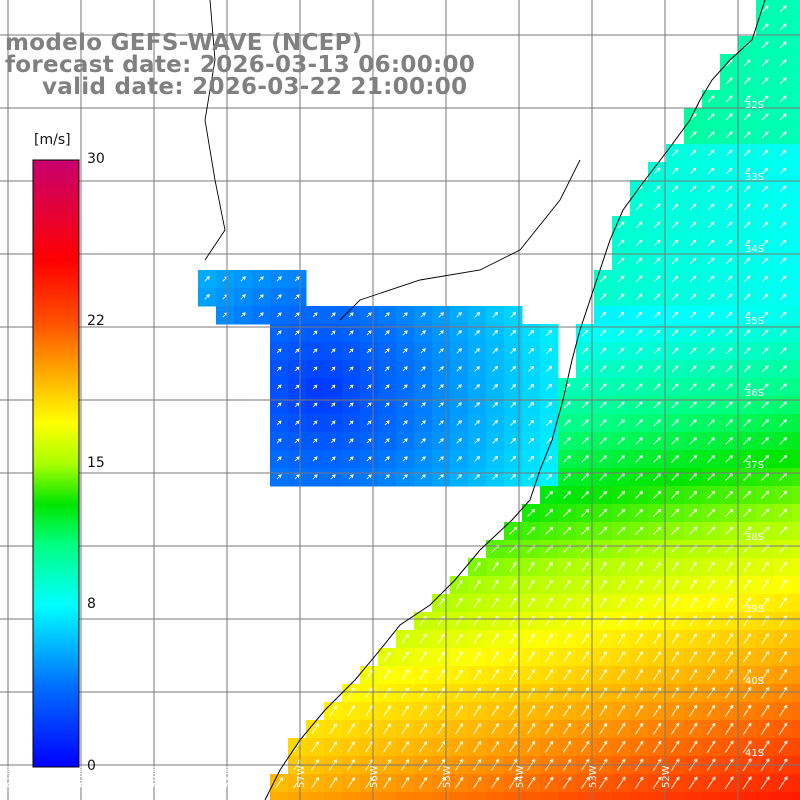 This screenshot has width=800, height=800. What do you see at coordinates (96, 462) in the screenshot?
I see `colorbar-tick-label: 15` at bounding box center [96, 462].